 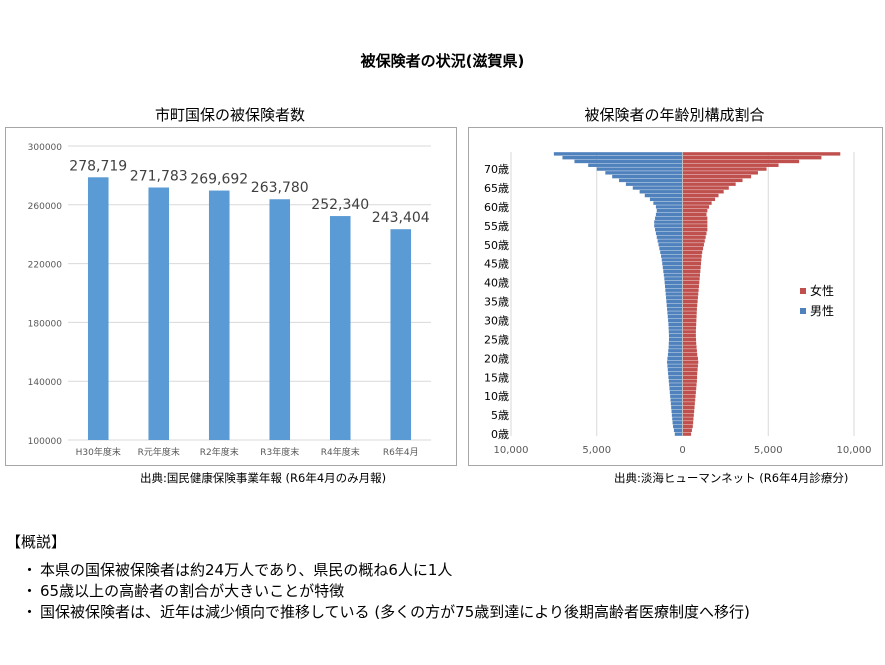 I want to click on y-tick-label: 140000, so click(x=45, y=383).